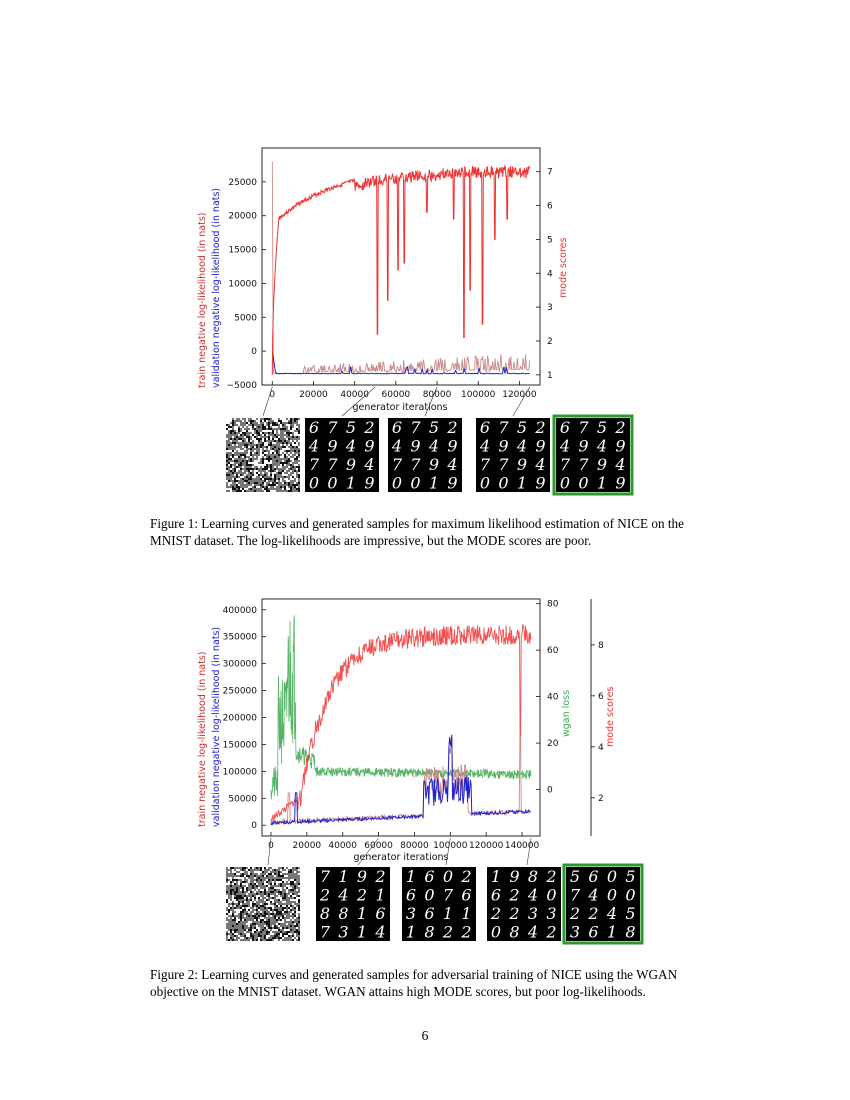 Image resolution: width=850 pixels, height=1100 pixels. I want to click on fig2-generated-digit: 8, so click(343, 913).